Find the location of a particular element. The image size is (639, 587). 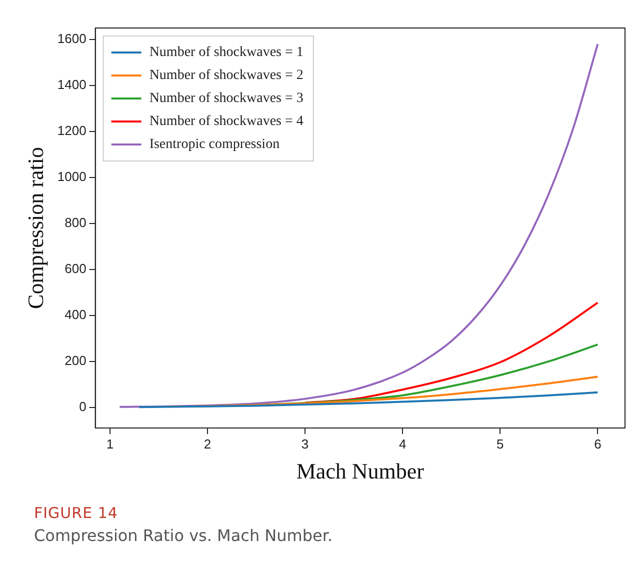

x-tick-label: 1 is located at coordinates (110, 444).